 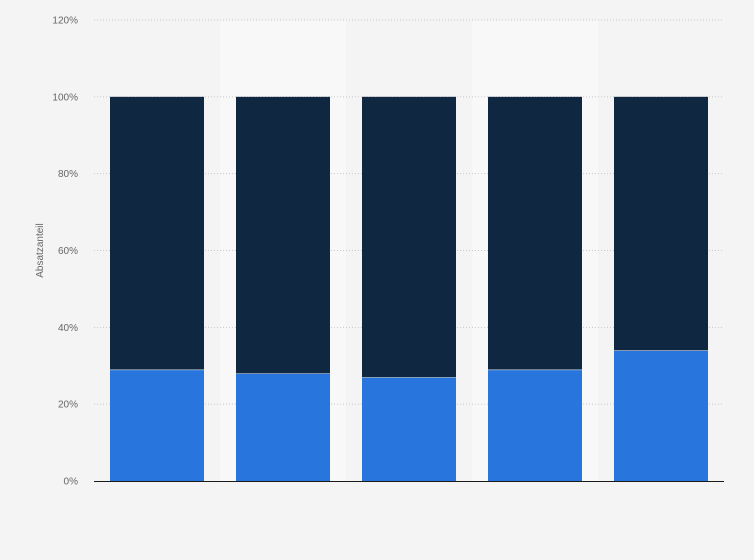 What do you see at coordinates (68, 251) in the screenshot?
I see `y-tick-label: 60%` at bounding box center [68, 251].